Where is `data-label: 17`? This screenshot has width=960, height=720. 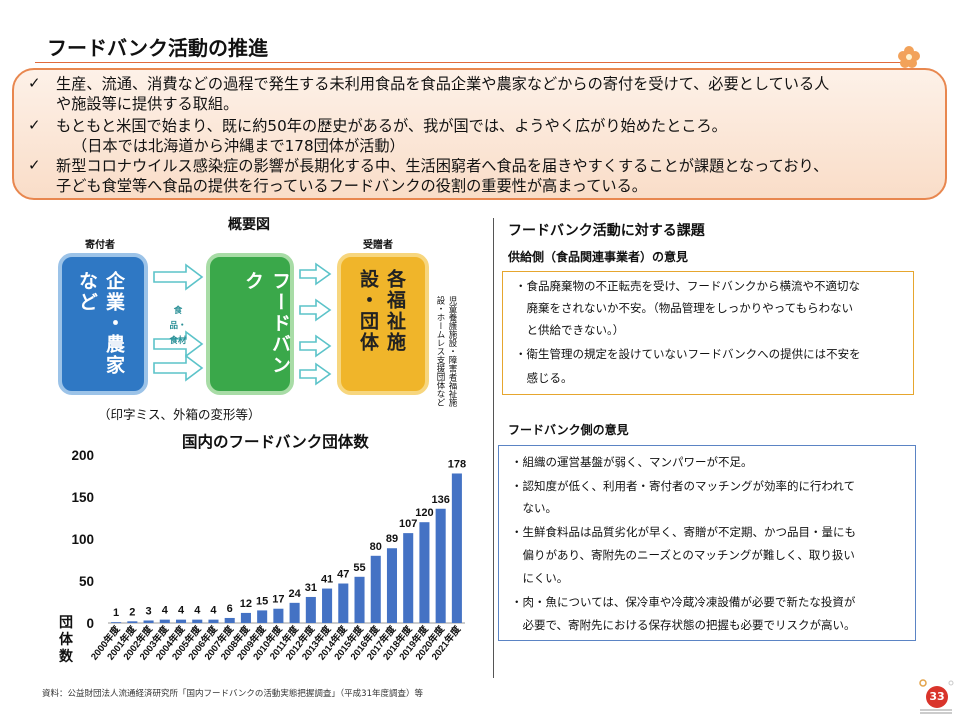 data-label: 17 is located at coordinates (278, 600).